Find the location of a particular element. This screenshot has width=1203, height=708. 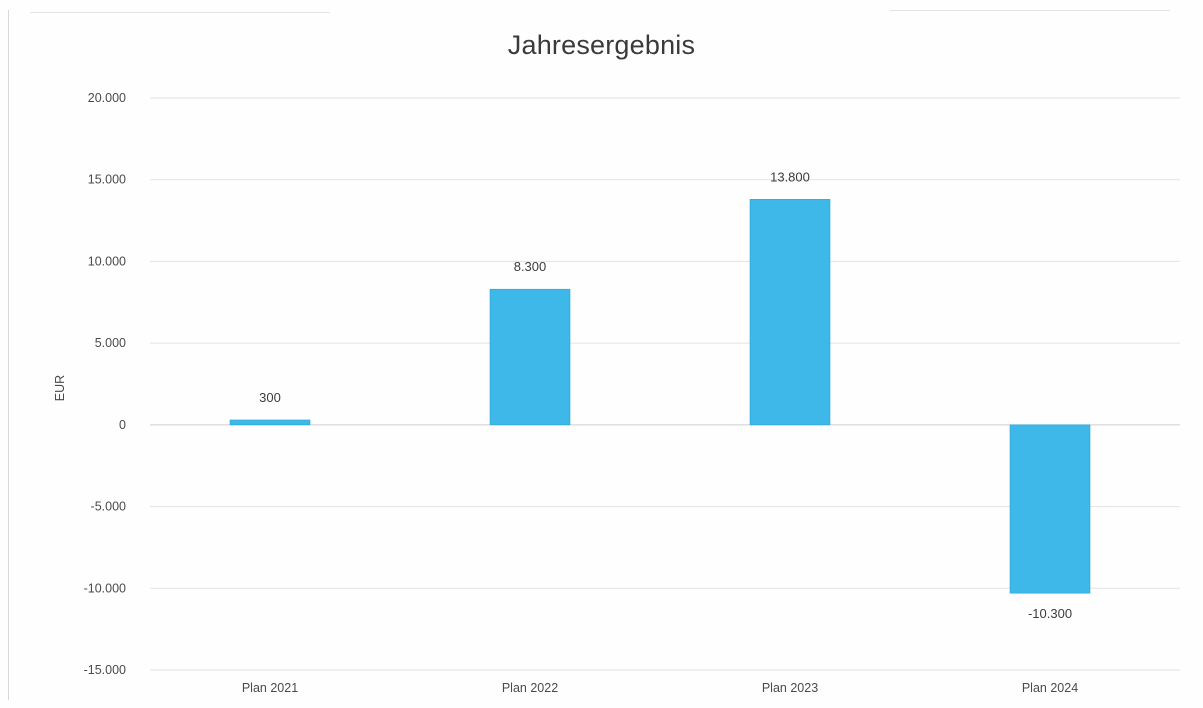

frame-edge-top-right is located at coordinates (1030, 10).